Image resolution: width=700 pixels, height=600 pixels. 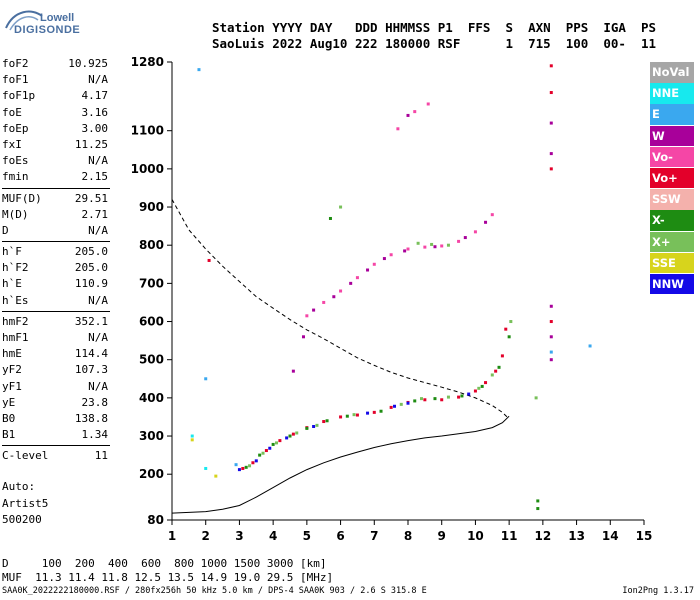 What do you see at coordinates (206, 536) in the screenshot?
I see `x-tick-label: 2` at bounding box center [206, 536].